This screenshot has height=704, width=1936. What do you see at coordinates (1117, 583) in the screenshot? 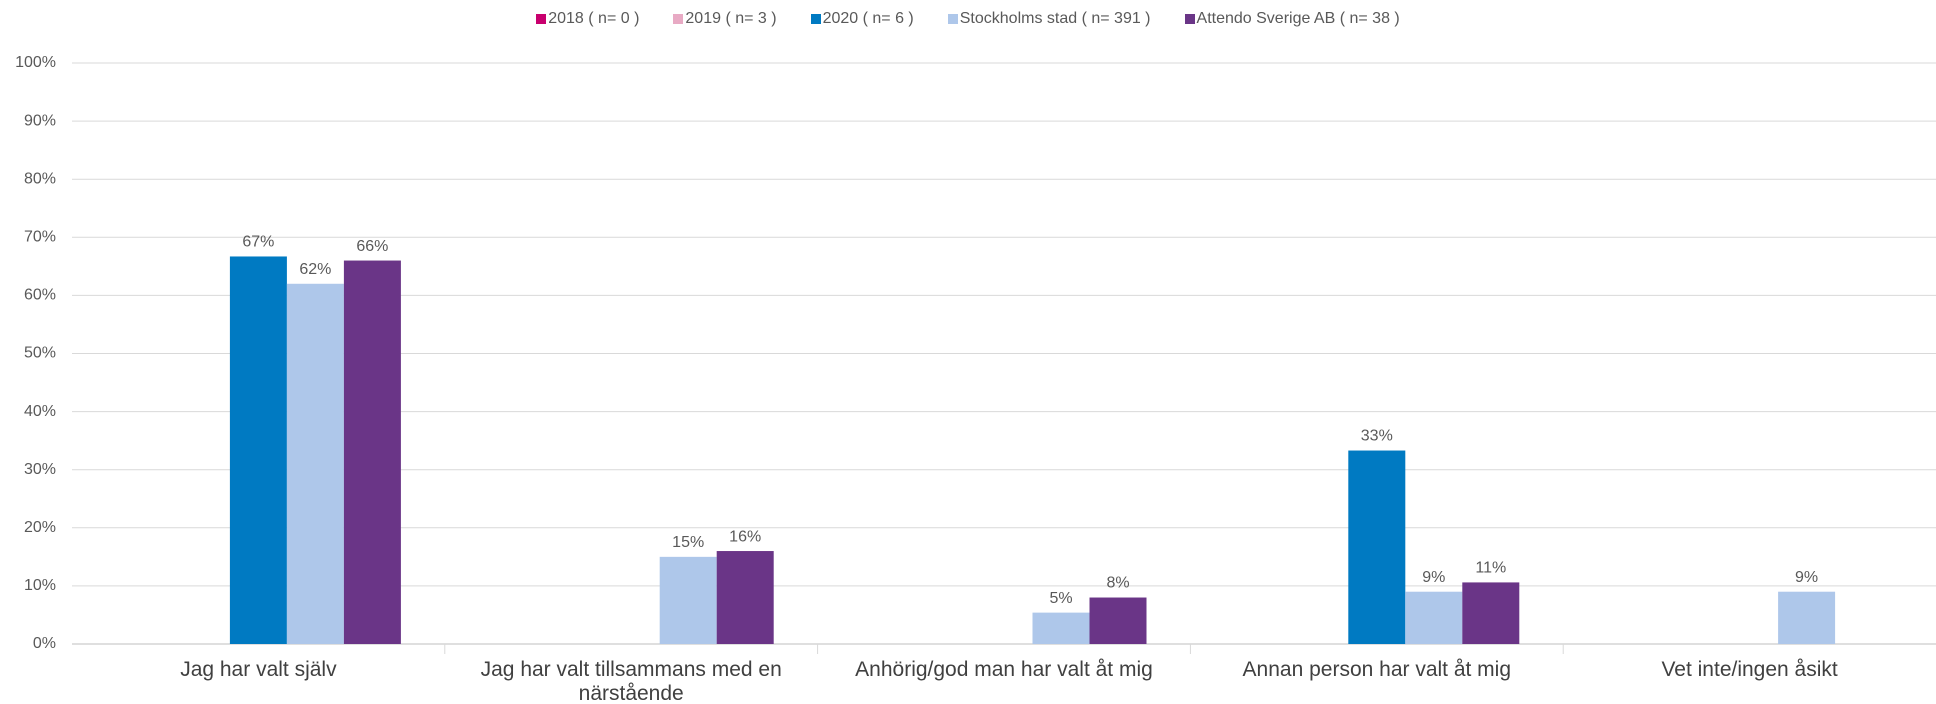
I see `data-label: 8%` at bounding box center [1117, 583].